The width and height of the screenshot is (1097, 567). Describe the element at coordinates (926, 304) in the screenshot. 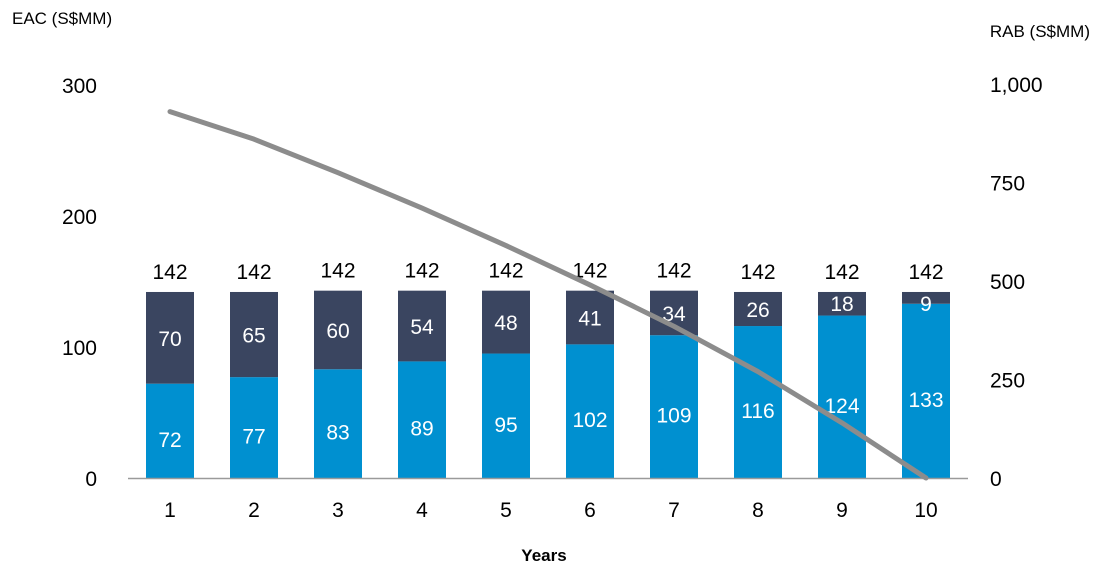

I see `data-label-upper-10: 9` at that location.